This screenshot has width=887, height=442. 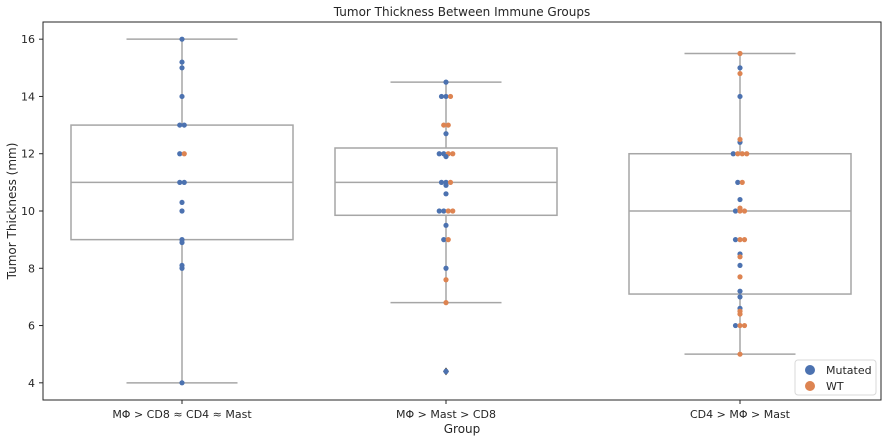 I want to click on legend: Mutated WT, so click(x=835, y=377).